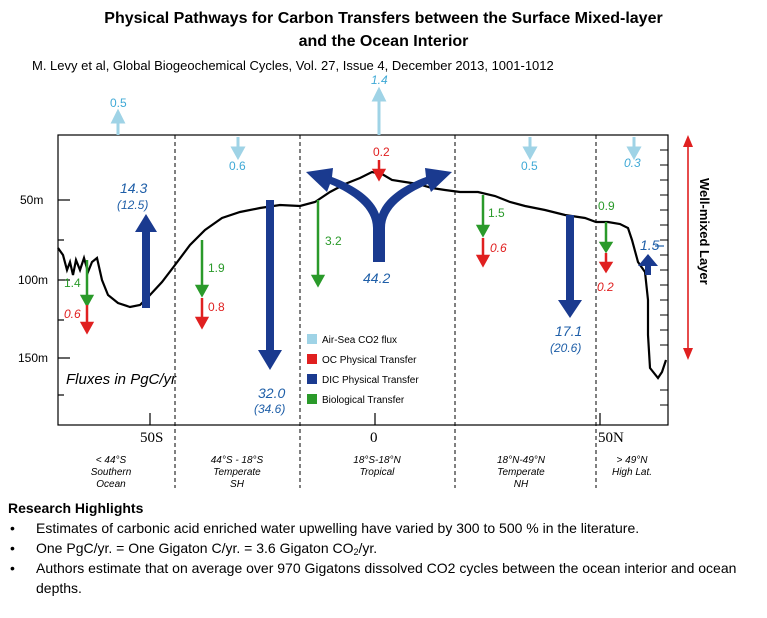 This screenshot has height=618, width=767. Describe the element at coordinates (606, 238) in the screenshot. I see `bio-arrow-hl` at that location.